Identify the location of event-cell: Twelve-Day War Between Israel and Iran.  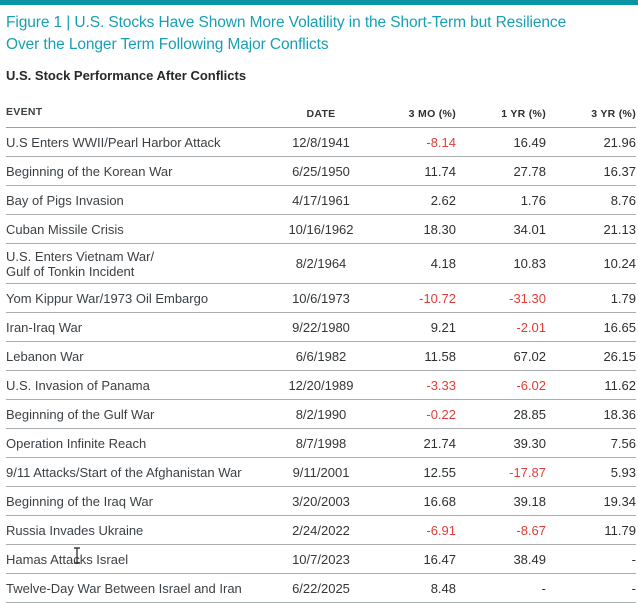
(124, 588).